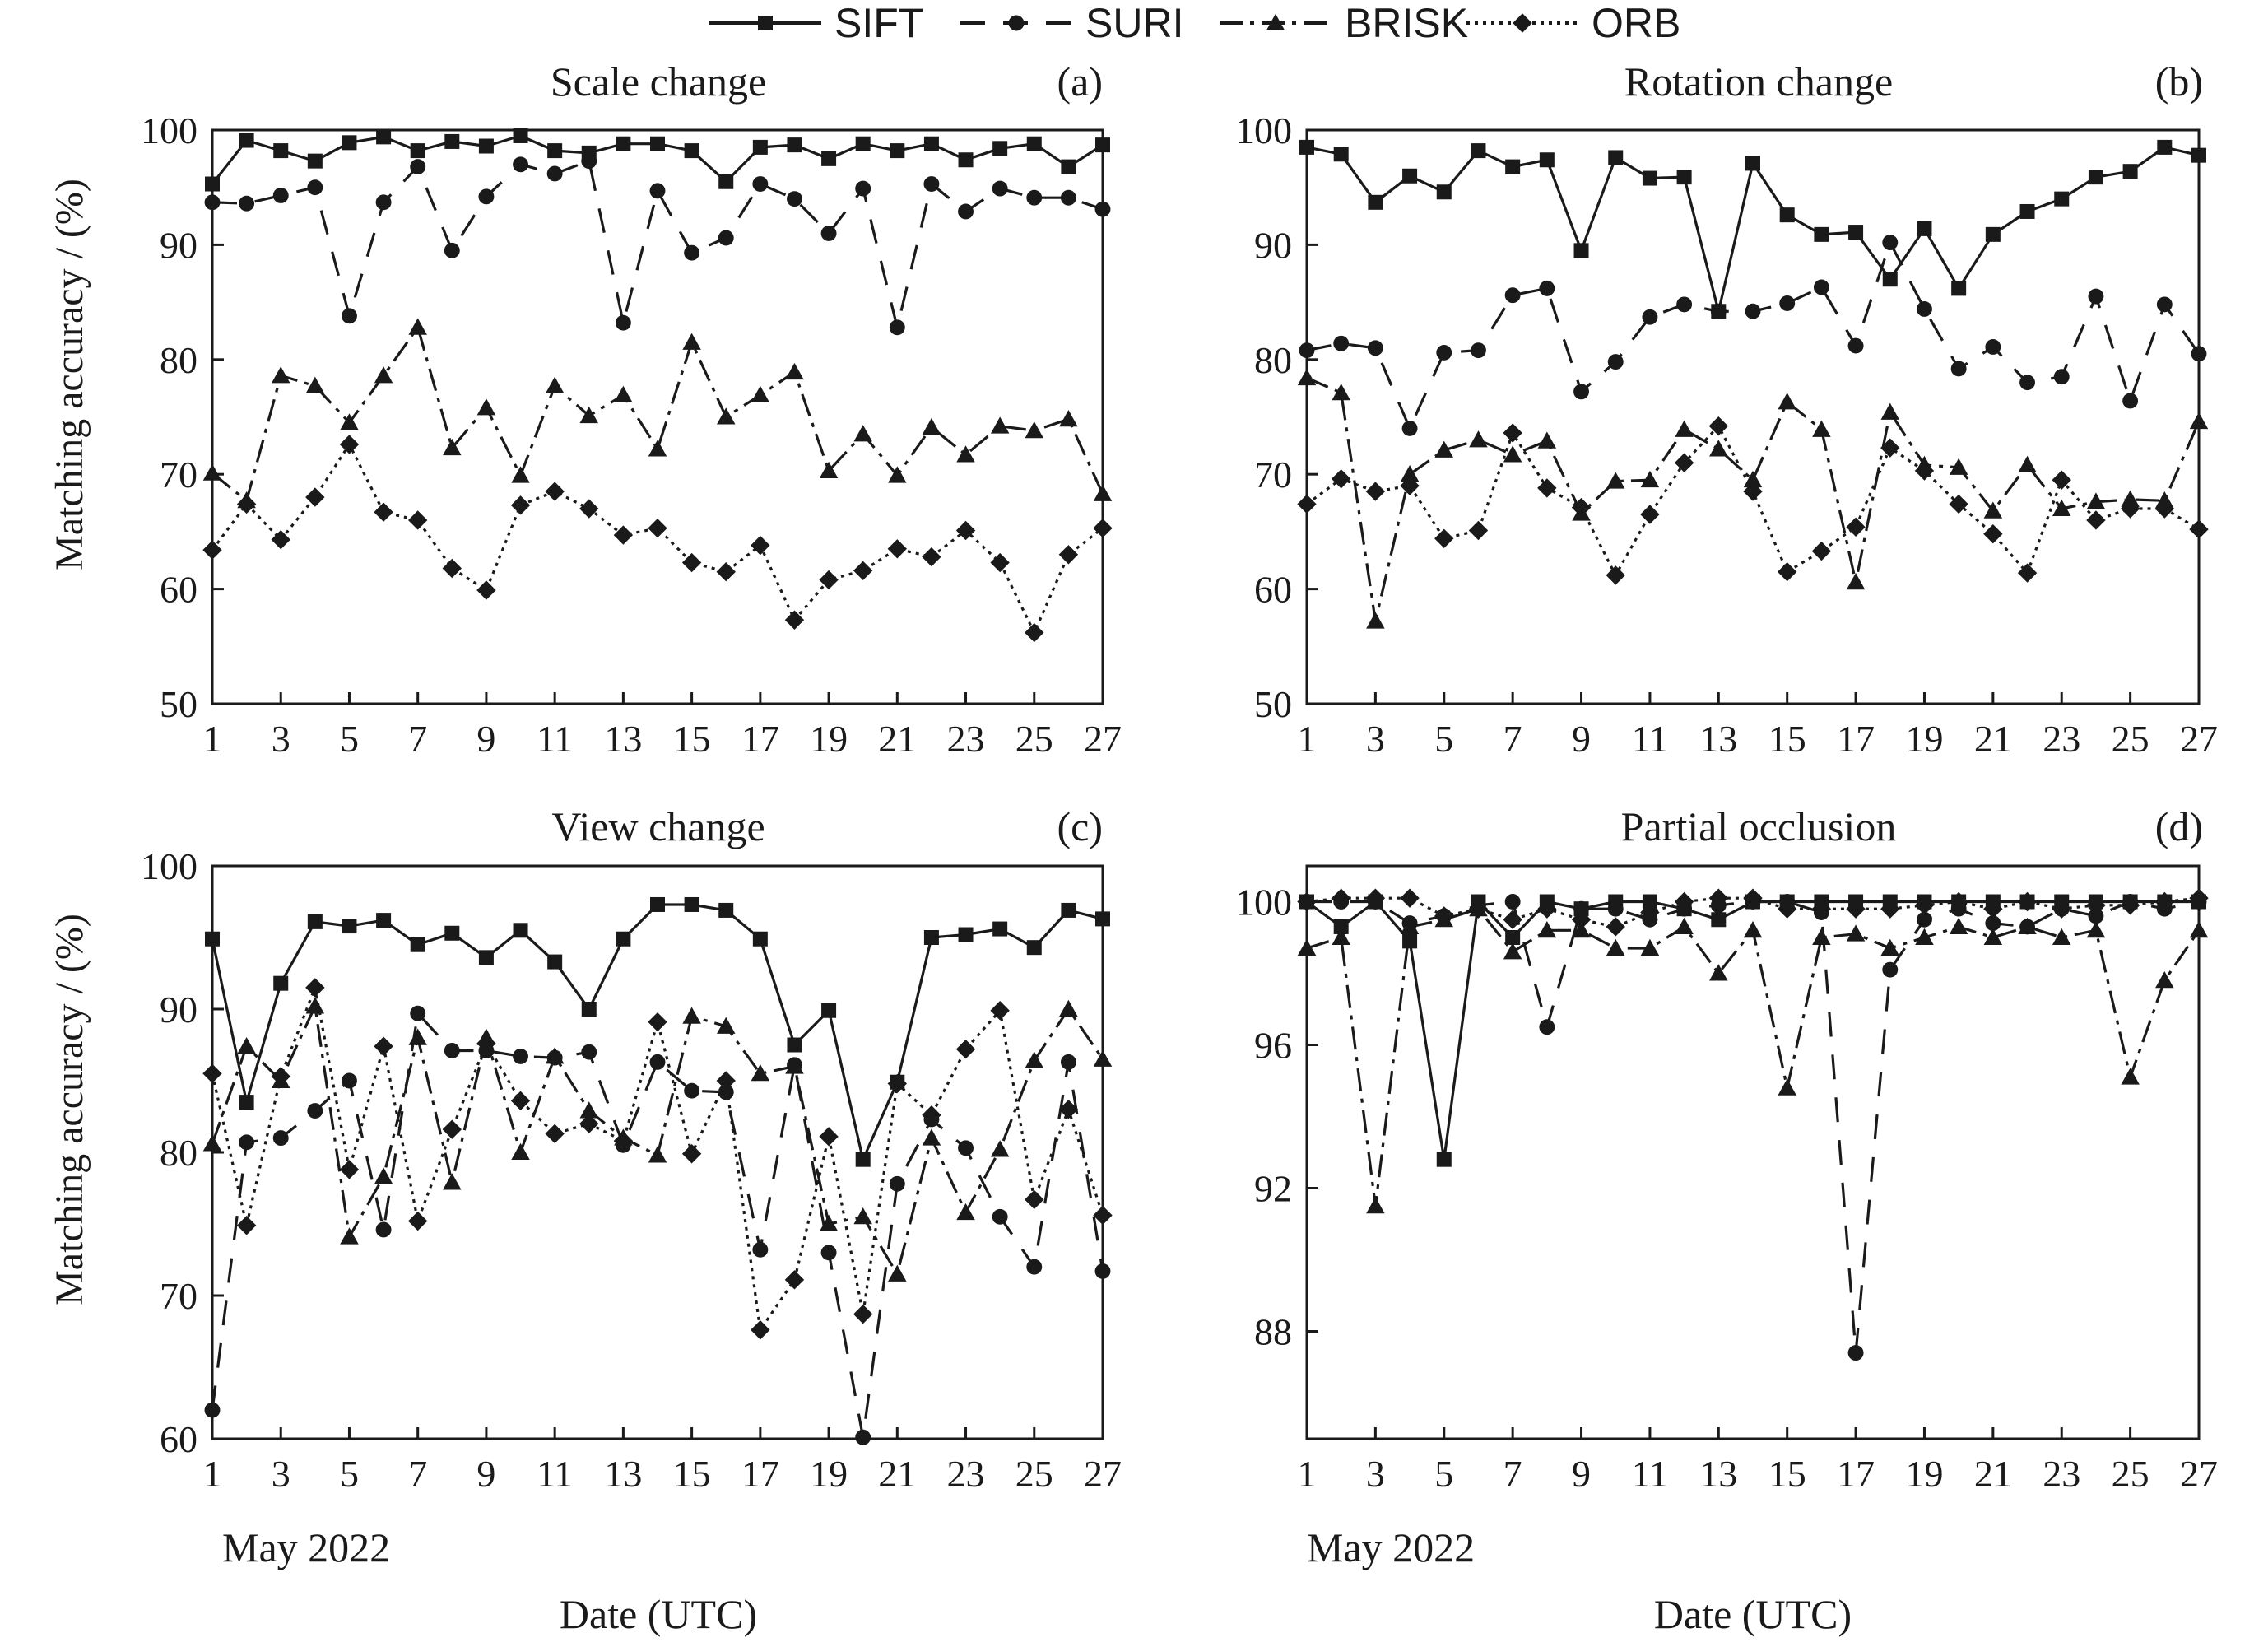 The height and width of the screenshot is (1647, 2268). I want to click on x-tick-label: 25, so click(1034, 739).